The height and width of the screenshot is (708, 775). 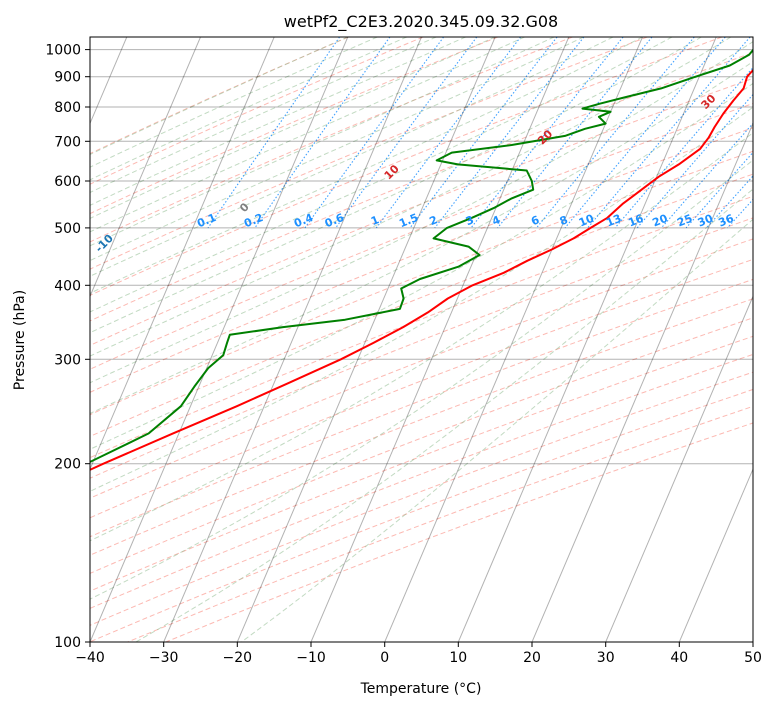 I want to click on x-tick-label-7: 30, so click(x=606, y=658).